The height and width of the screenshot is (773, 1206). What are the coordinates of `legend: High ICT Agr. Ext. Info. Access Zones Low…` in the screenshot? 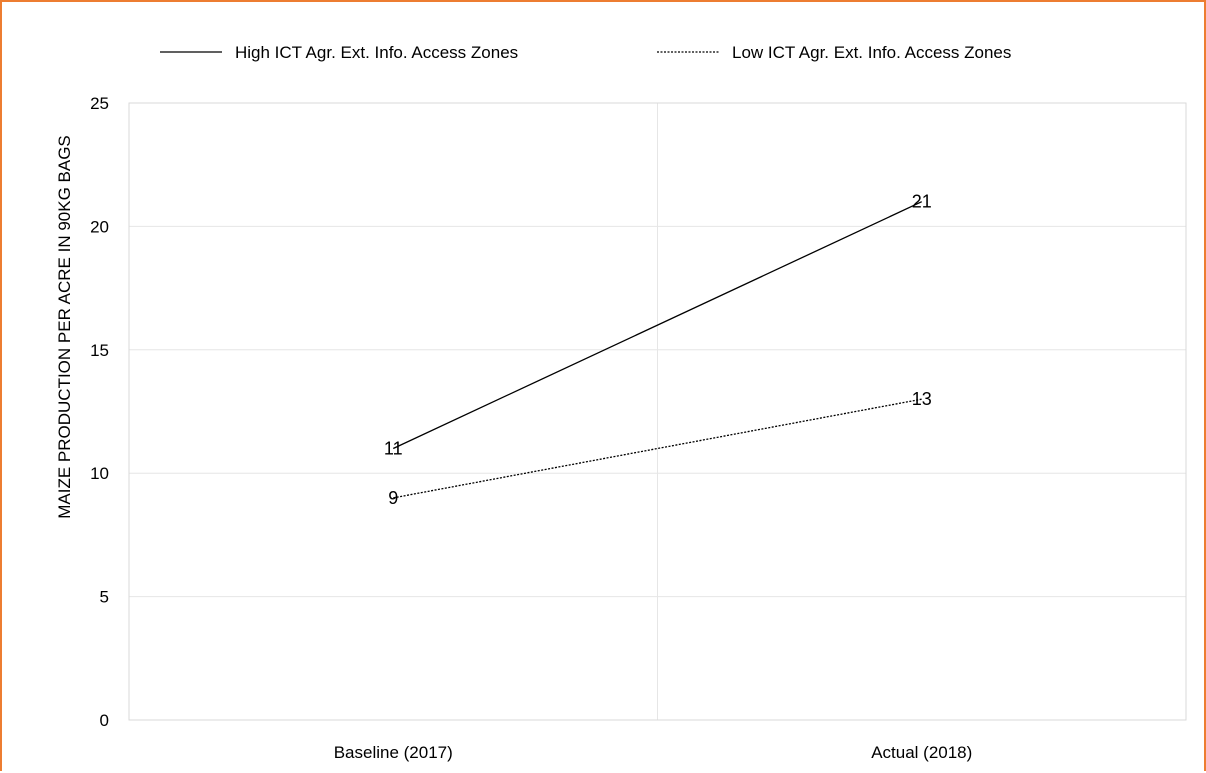 It's located at (585, 52).